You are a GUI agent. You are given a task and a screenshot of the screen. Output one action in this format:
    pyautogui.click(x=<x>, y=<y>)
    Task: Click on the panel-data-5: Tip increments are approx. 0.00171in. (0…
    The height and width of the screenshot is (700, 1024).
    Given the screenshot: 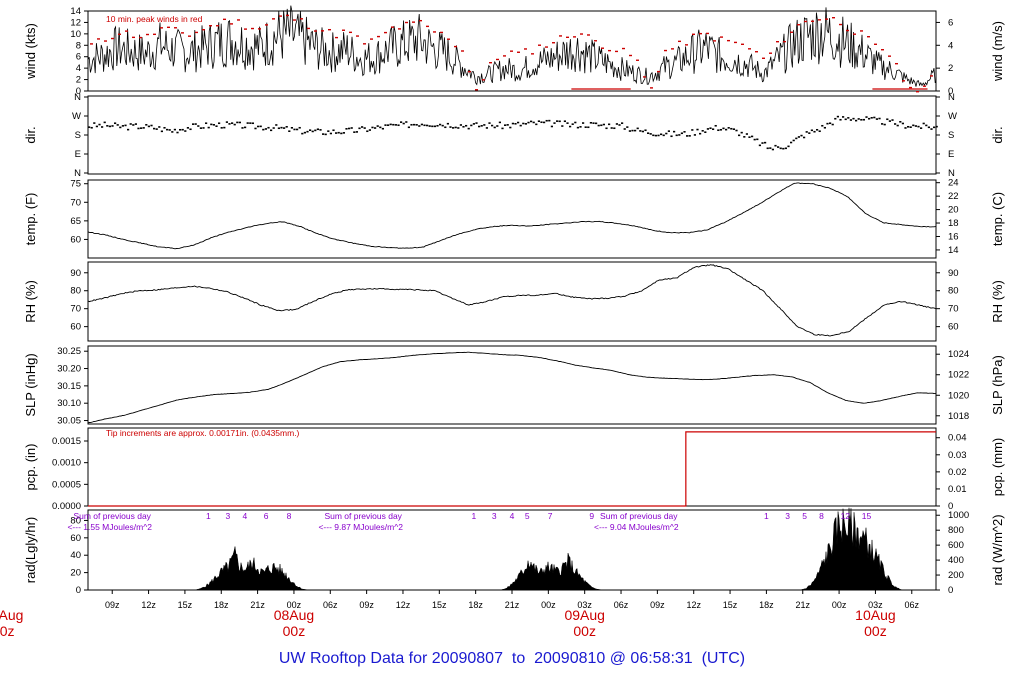 What is the action you would take?
    pyautogui.click(x=512, y=467)
    